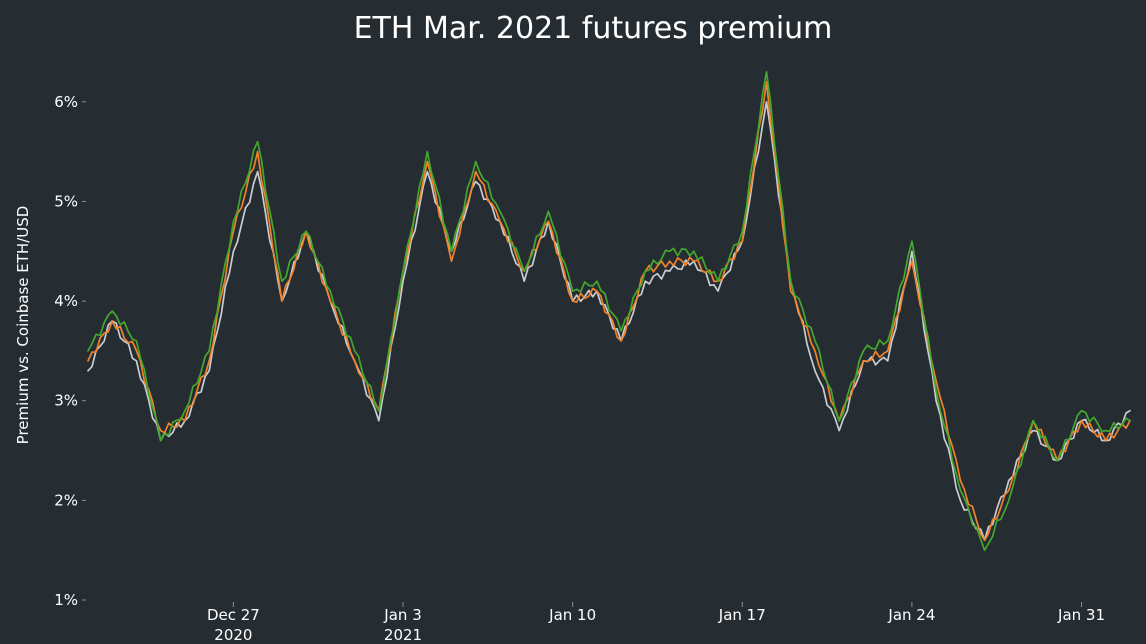 The width and height of the screenshot is (1146, 644). What do you see at coordinates (66, 500) in the screenshot?
I see `y-tick-label: 2%` at bounding box center [66, 500].